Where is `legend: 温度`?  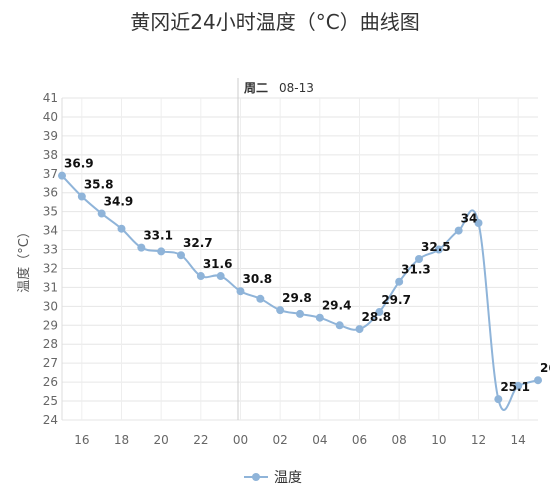
legend: 温度 is located at coordinates (273, 478).